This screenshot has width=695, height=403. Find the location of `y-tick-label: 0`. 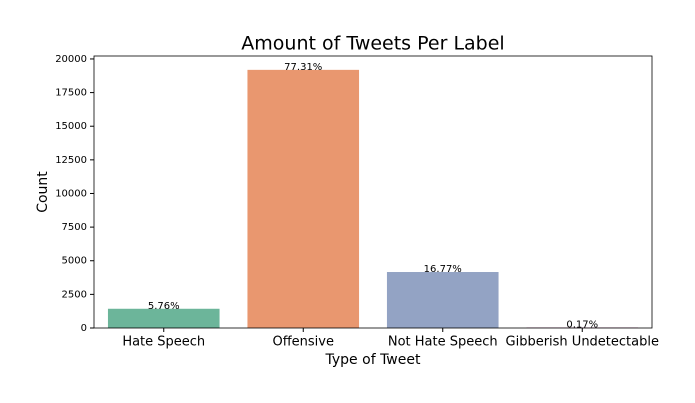

y-tick-label: 0 is located at coordinates (84, 328).